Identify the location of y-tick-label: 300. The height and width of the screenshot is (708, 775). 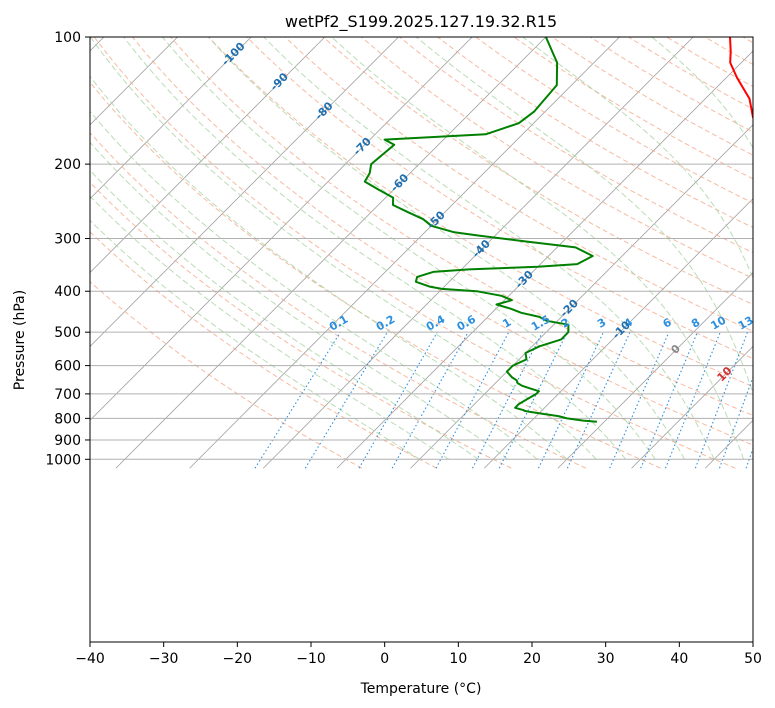
(67, 239).